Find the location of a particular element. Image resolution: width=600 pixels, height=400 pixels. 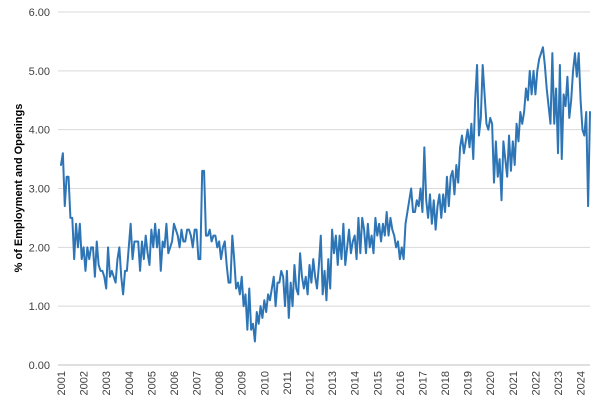

x-tick-label: 2013 is located at coordinates (333, 383).